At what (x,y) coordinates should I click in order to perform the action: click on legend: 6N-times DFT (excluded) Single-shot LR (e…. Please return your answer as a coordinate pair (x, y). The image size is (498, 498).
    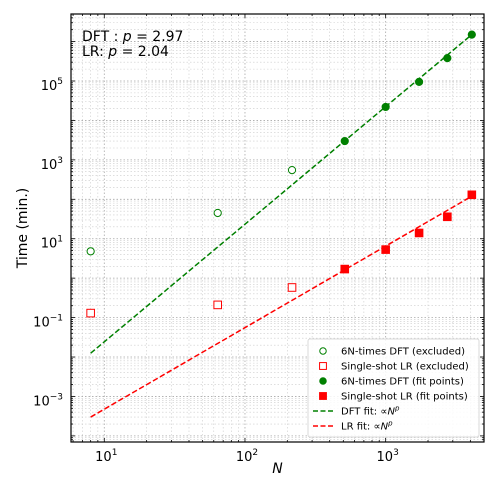
    Looking at the image, I should click on (393, 388).